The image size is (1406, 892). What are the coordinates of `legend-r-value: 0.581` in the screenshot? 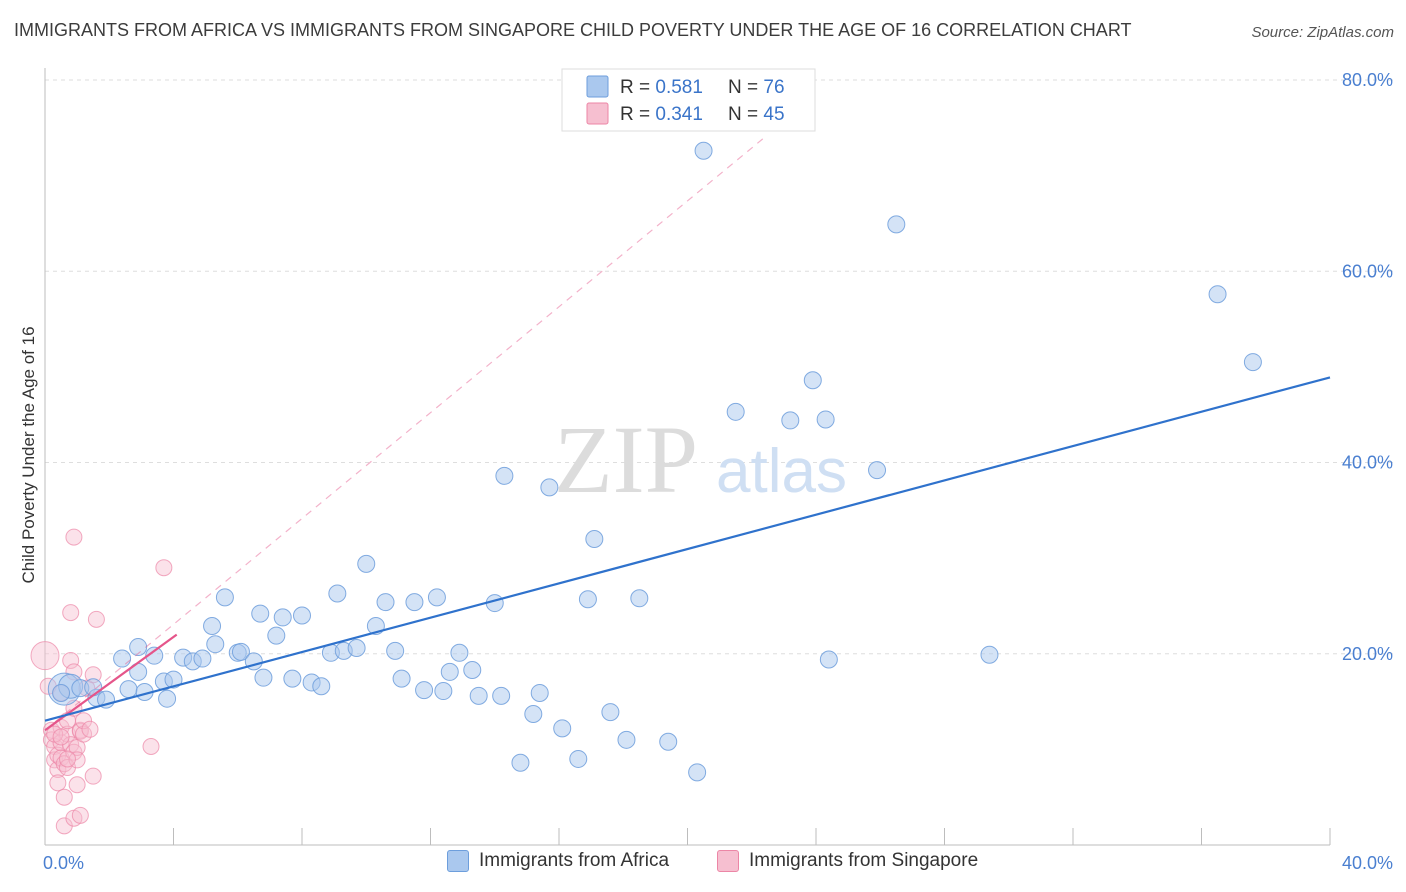 It's located at (679, 87).